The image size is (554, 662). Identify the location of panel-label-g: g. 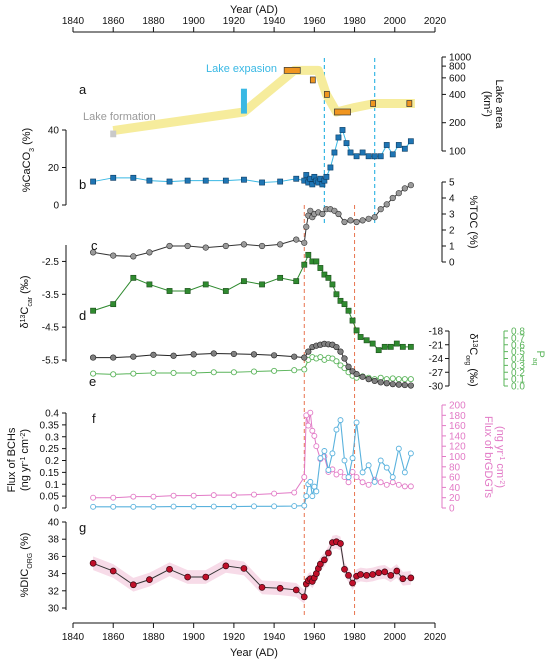
(82, 527).